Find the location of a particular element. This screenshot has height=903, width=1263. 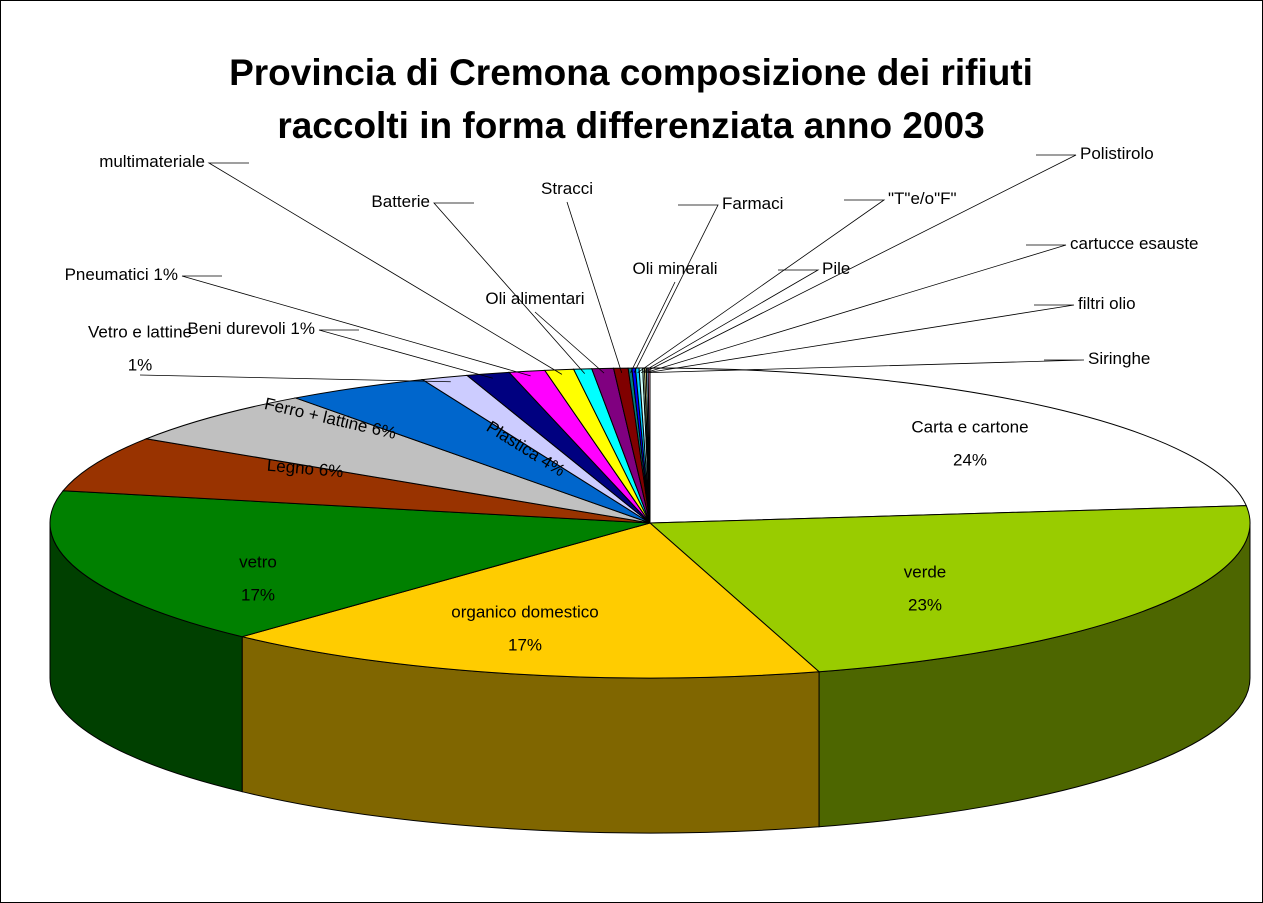

slice-label: Legno 6% is located at coordinates (305, 469).